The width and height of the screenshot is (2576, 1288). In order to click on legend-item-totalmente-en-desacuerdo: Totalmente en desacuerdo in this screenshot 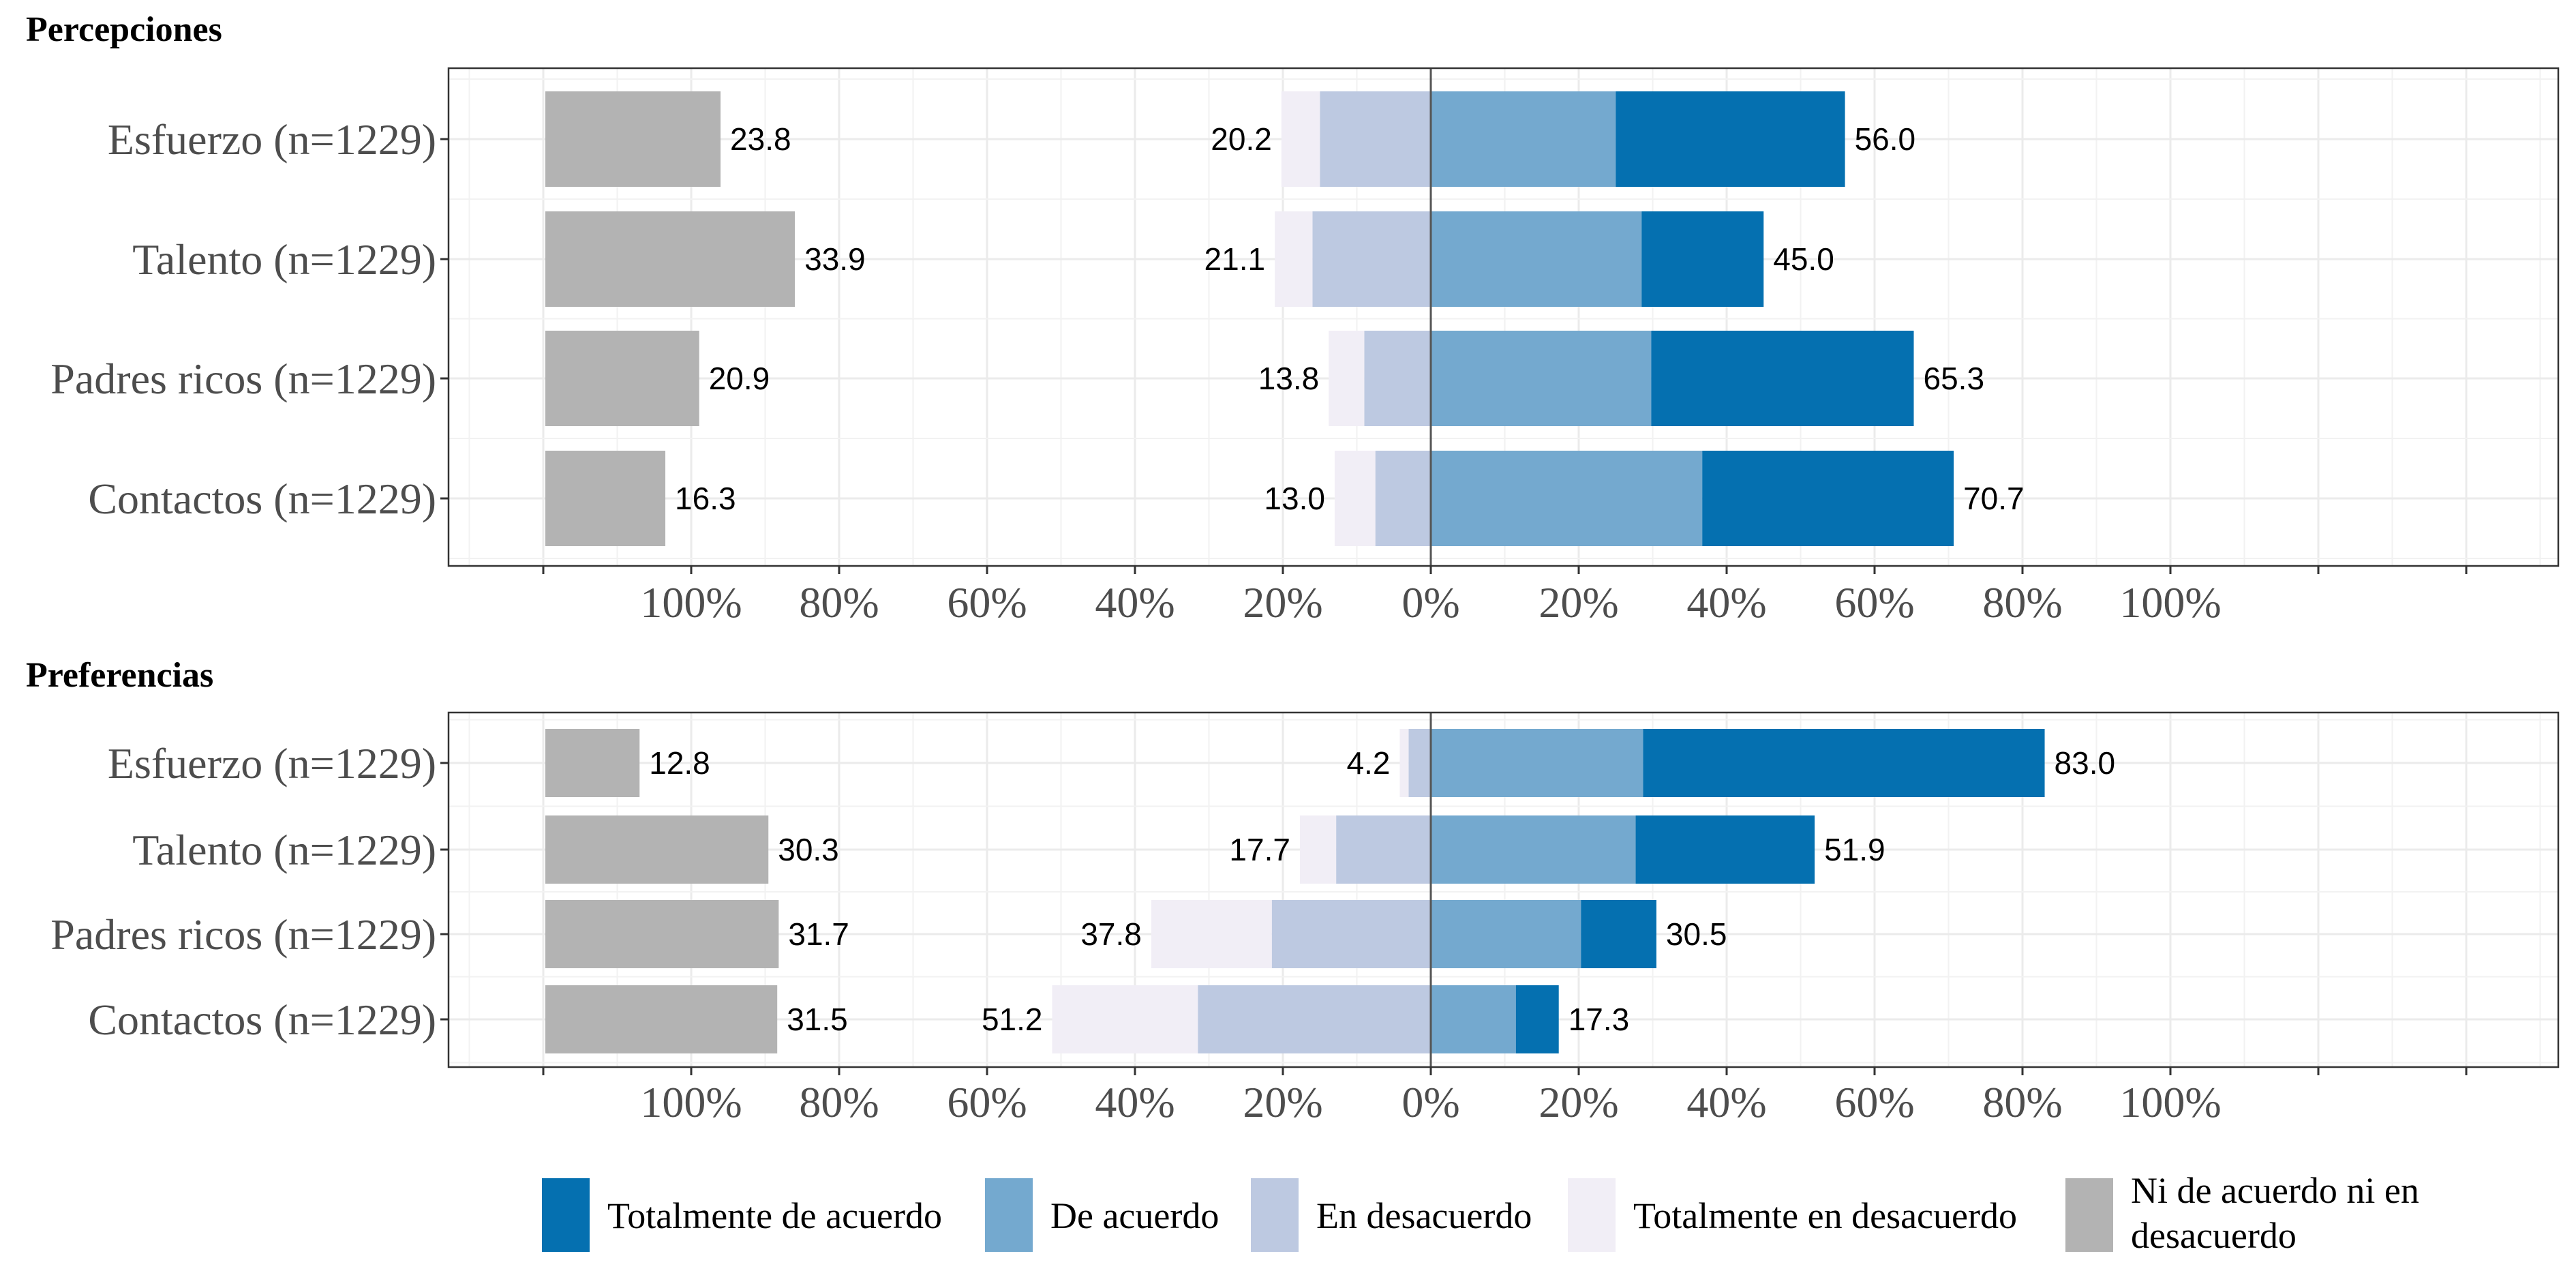, I will do `click(1792, 1215)`.